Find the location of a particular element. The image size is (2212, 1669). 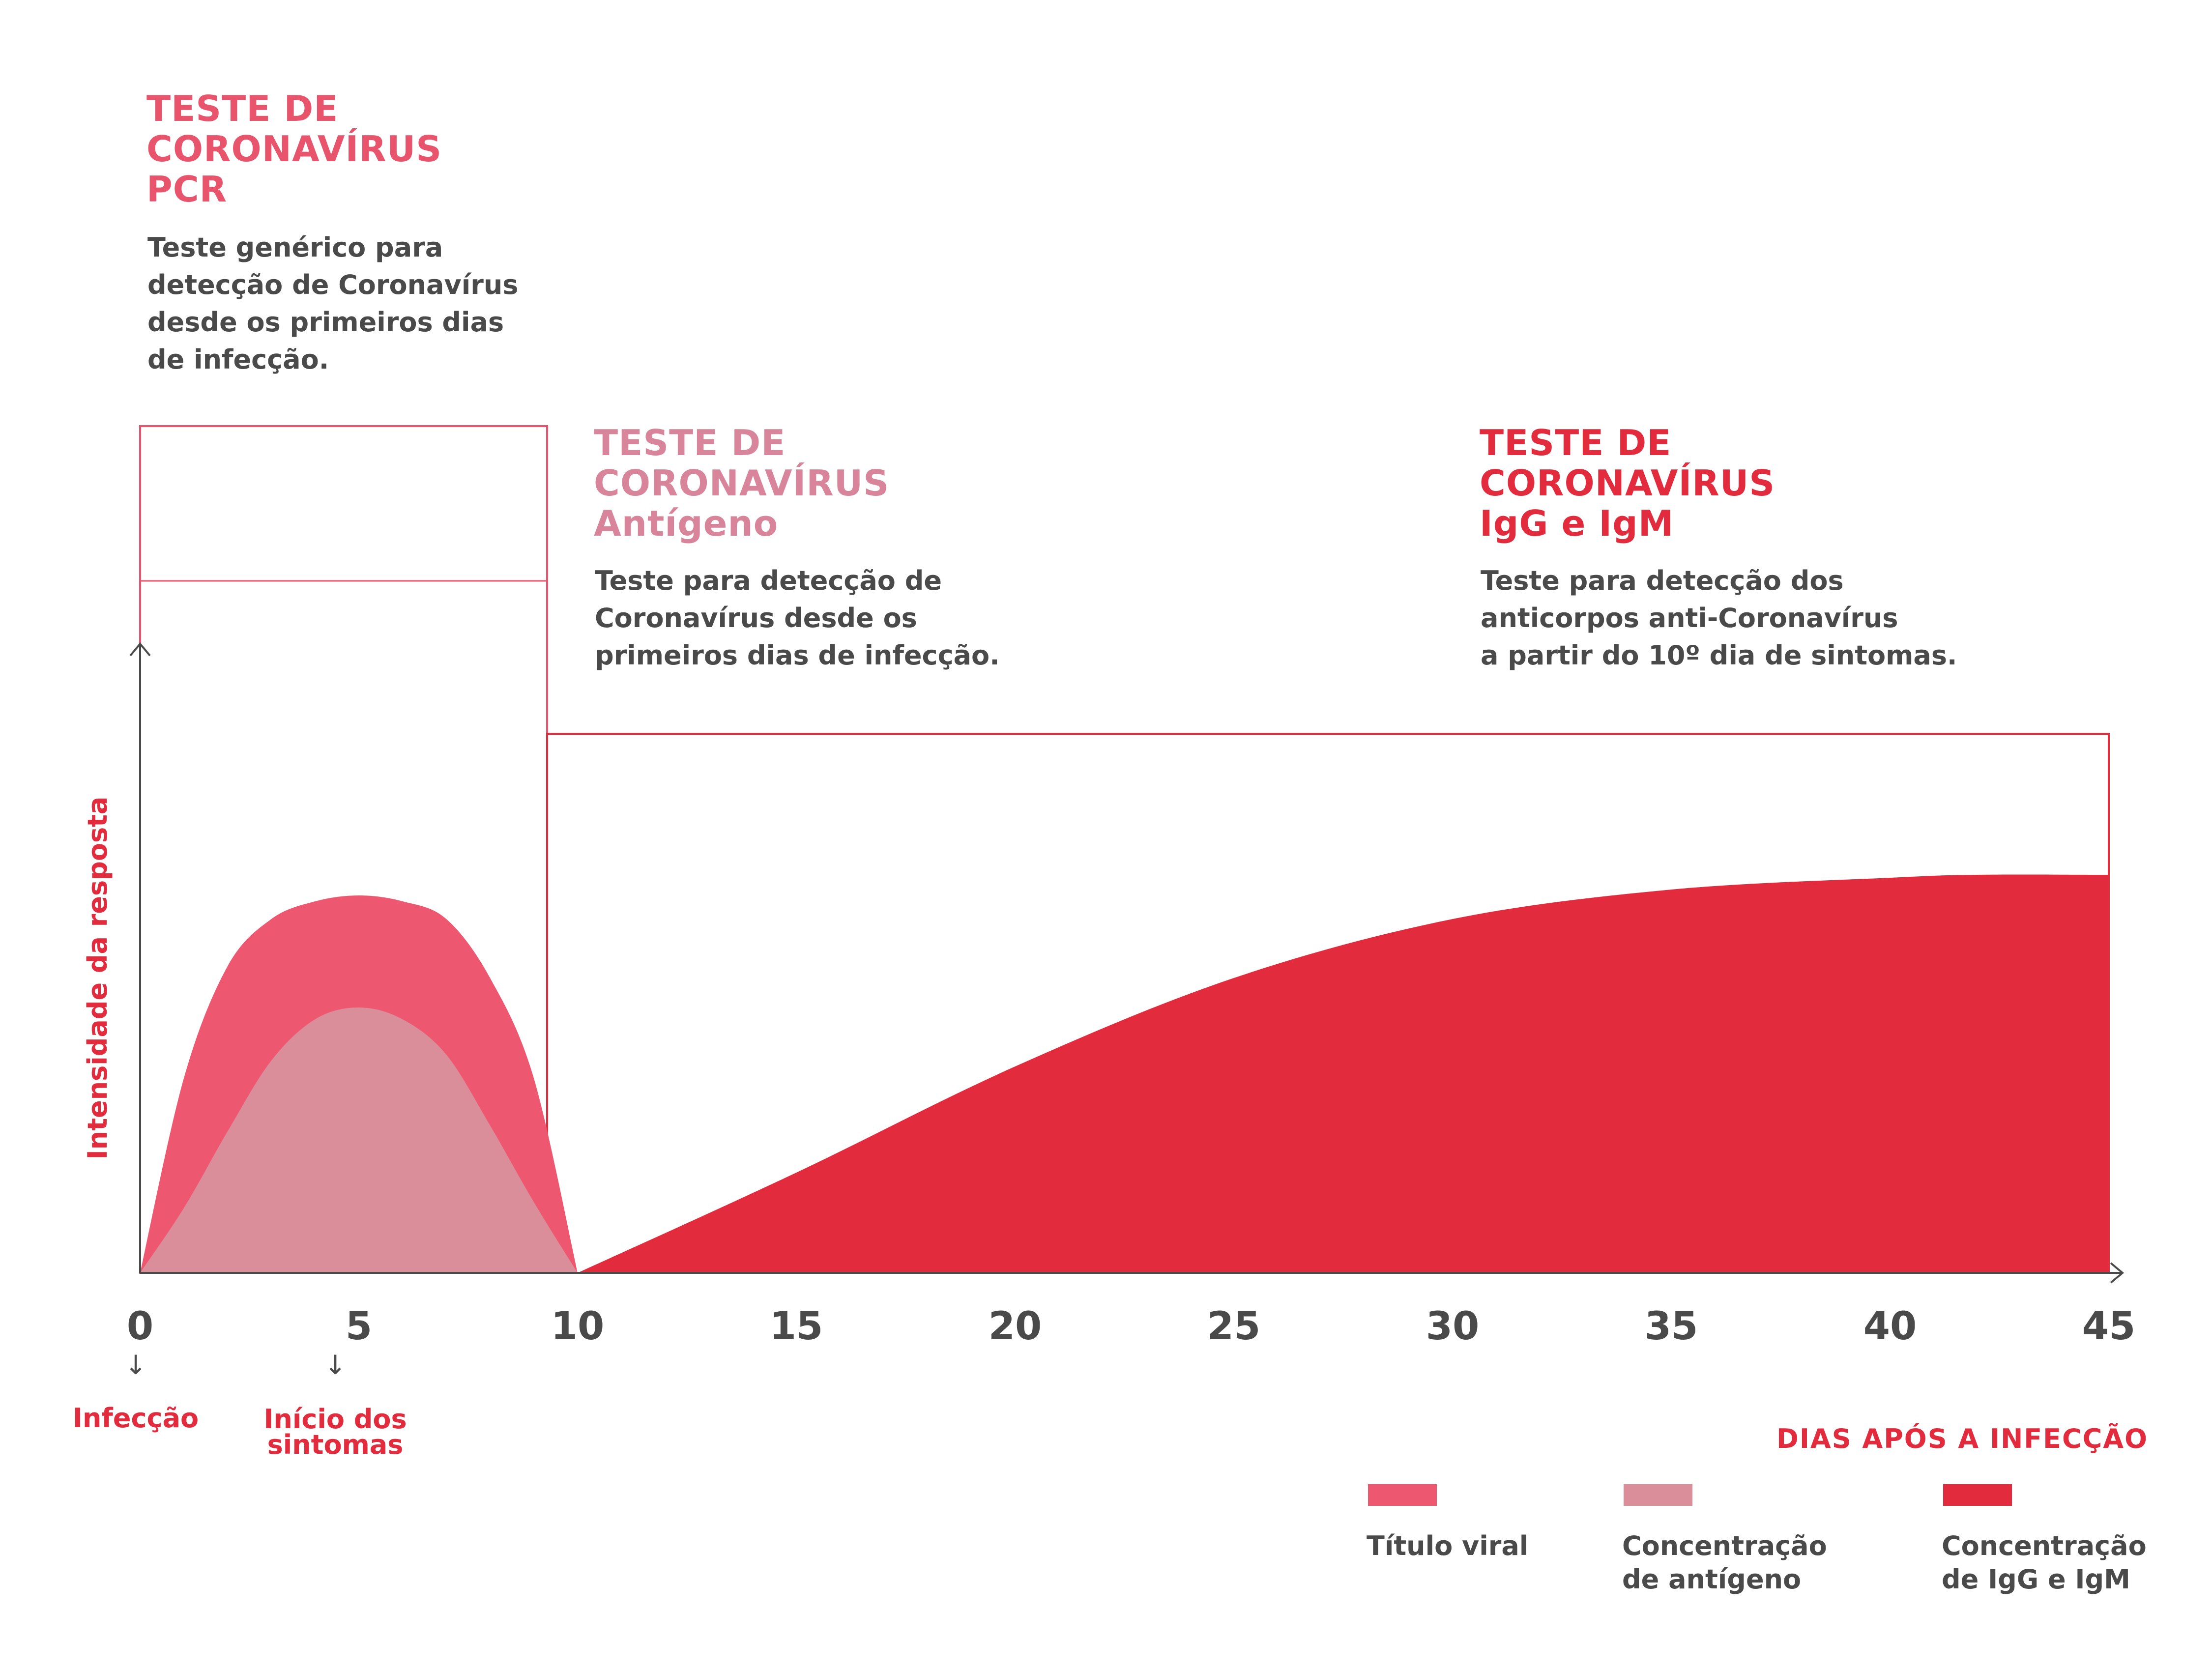

x-axis-title: DIAS APÓS A INFECÇÃO is located at coordinates (1962, 1438).